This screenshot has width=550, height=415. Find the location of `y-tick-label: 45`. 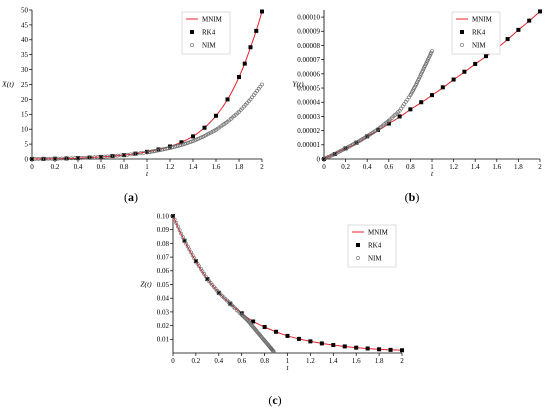

y-tick-label: 45 is located at coordinates (25, 25).